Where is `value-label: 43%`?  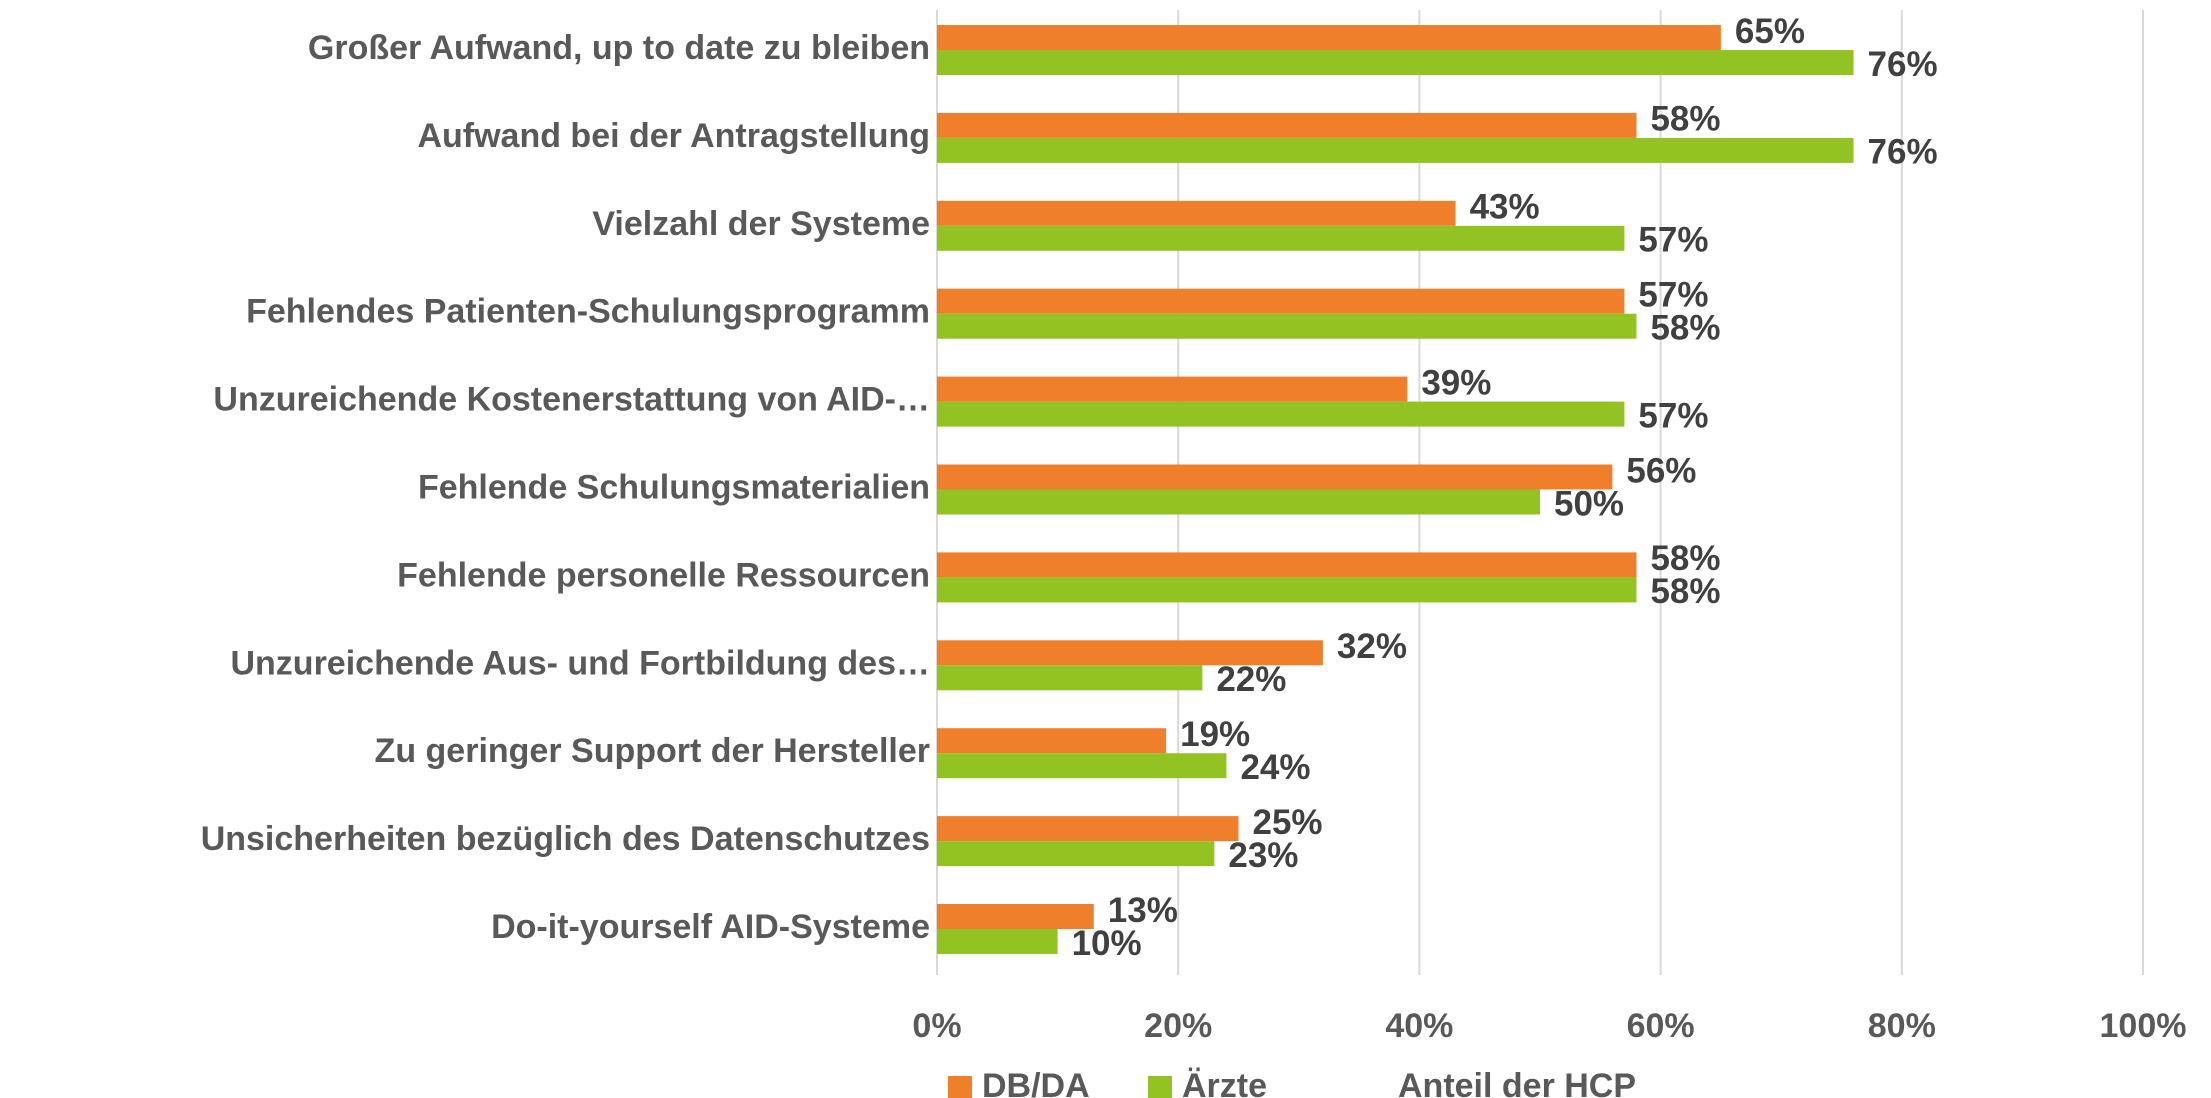
value-label: 43% is located at coordinates (1505, 207).